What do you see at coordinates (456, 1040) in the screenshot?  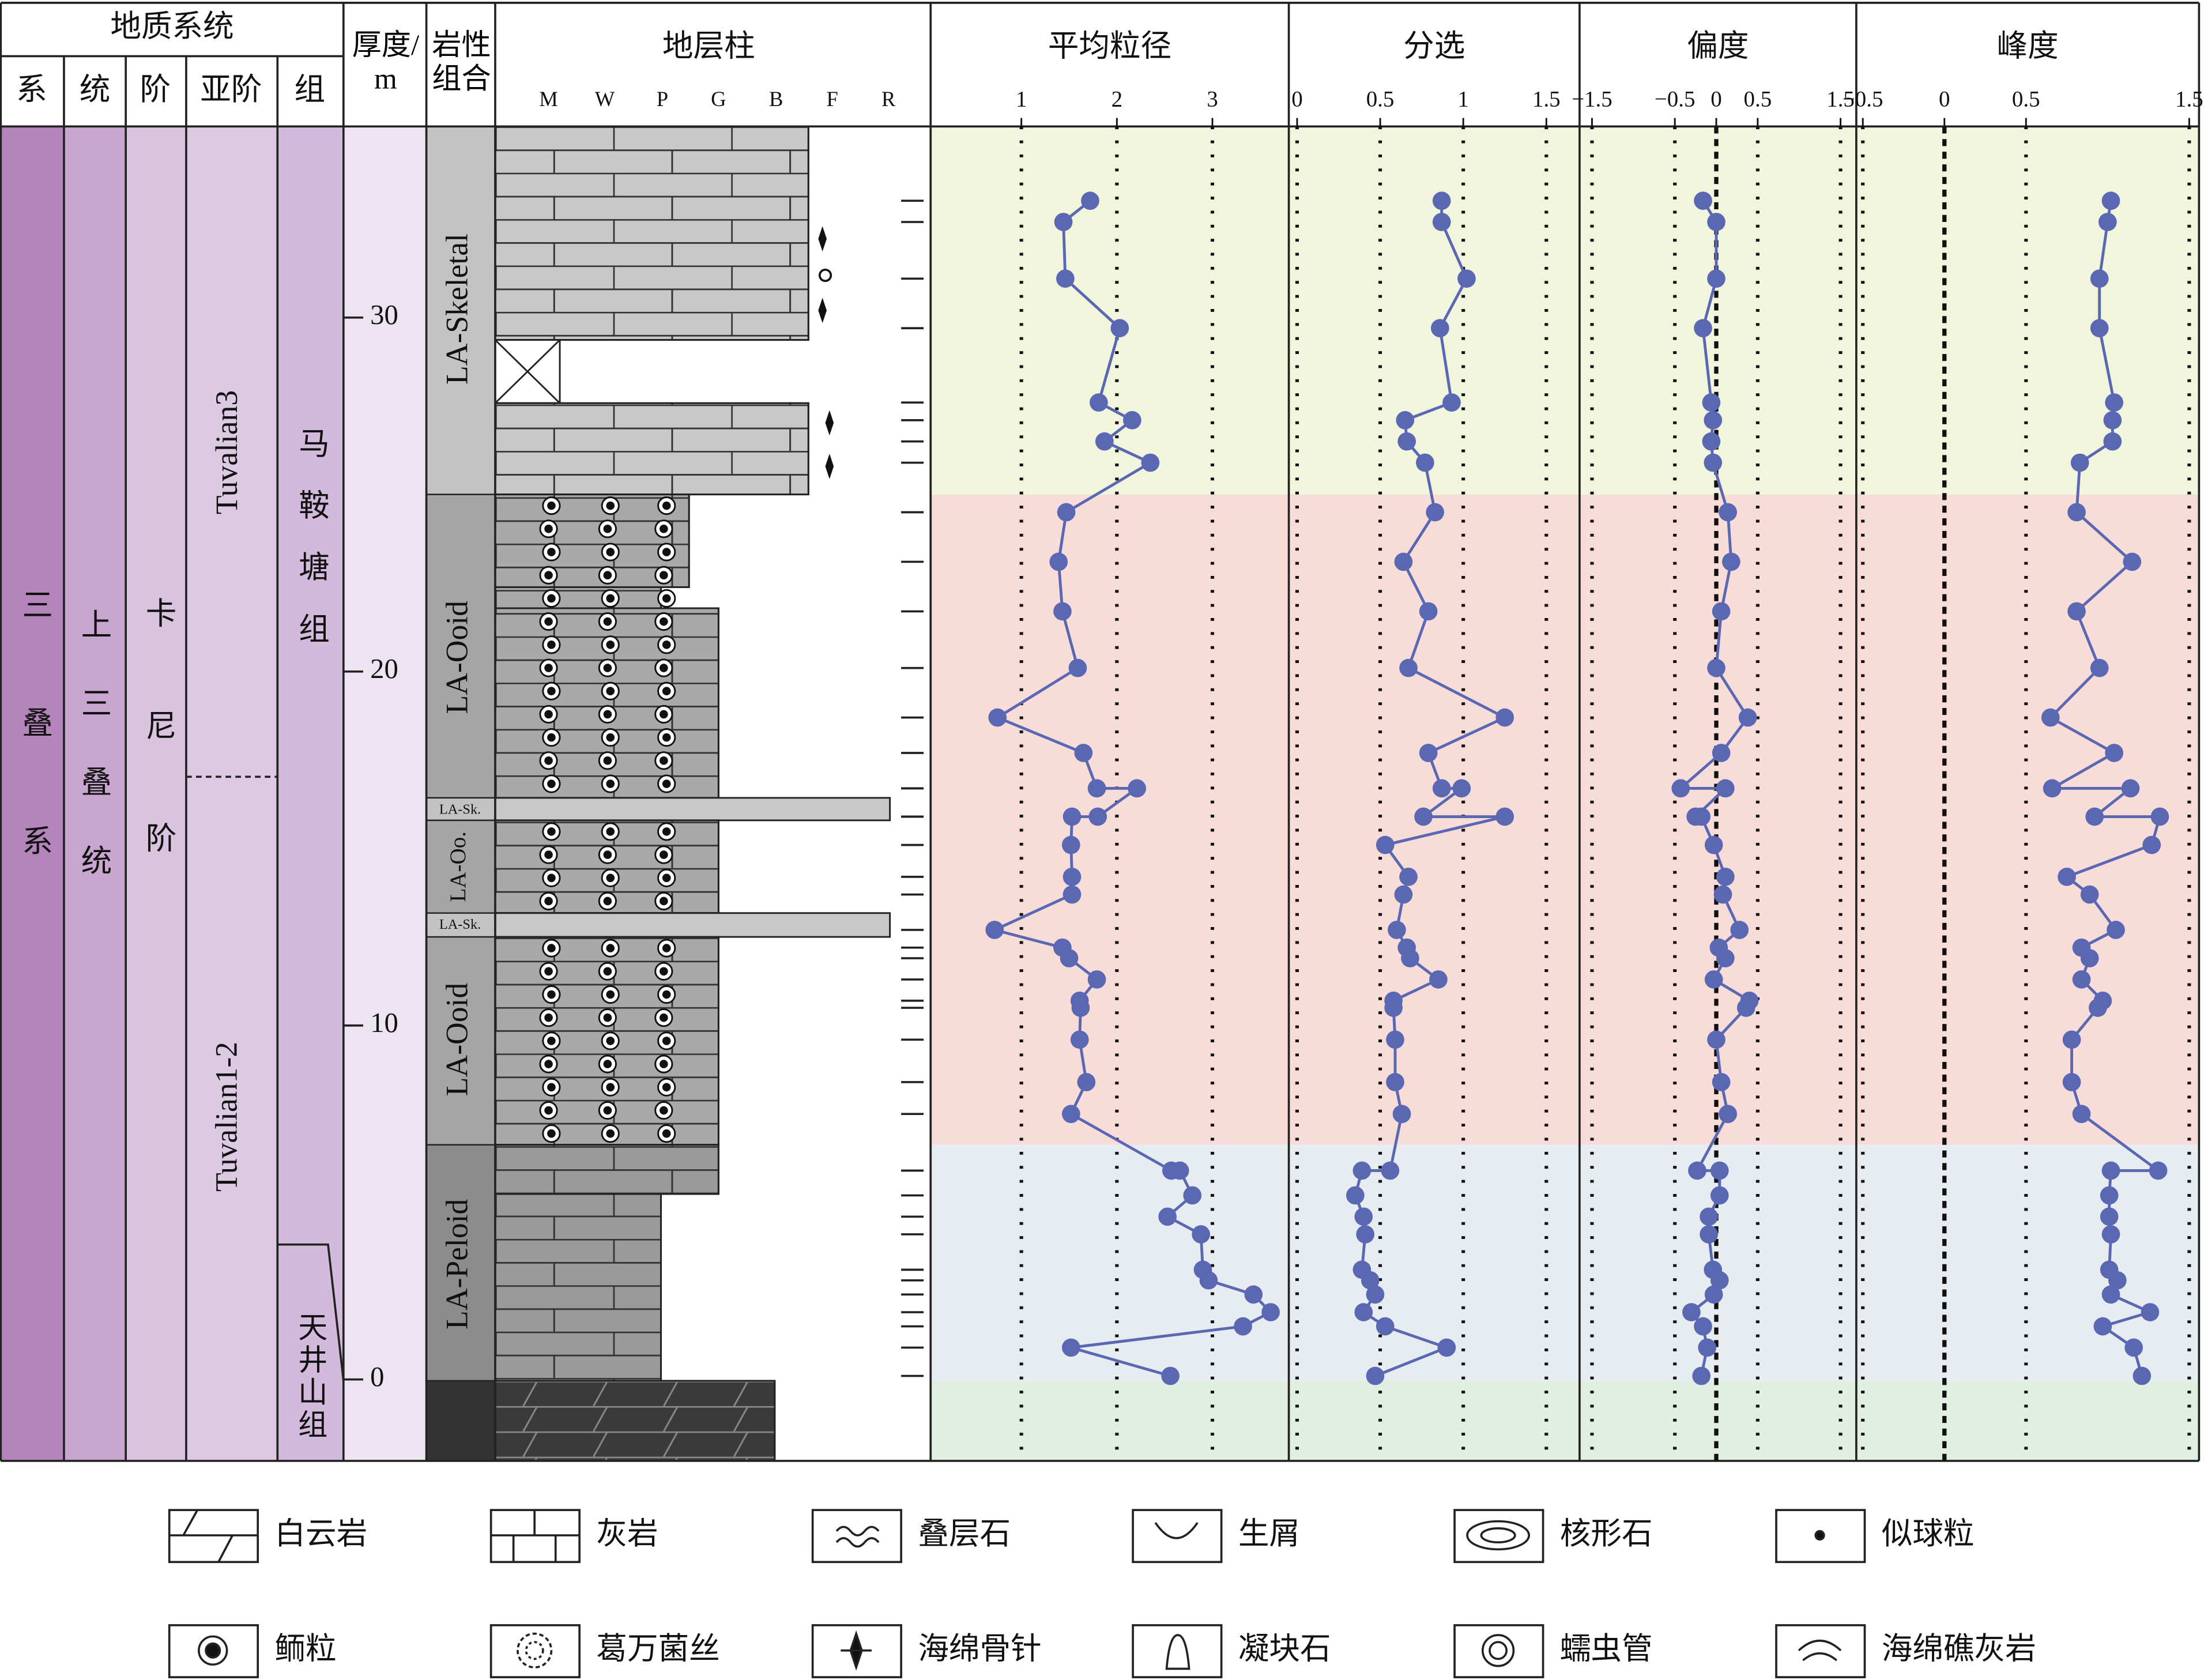 I see `litho-label: LA-Ooid` at bounding box center [456, 1040].